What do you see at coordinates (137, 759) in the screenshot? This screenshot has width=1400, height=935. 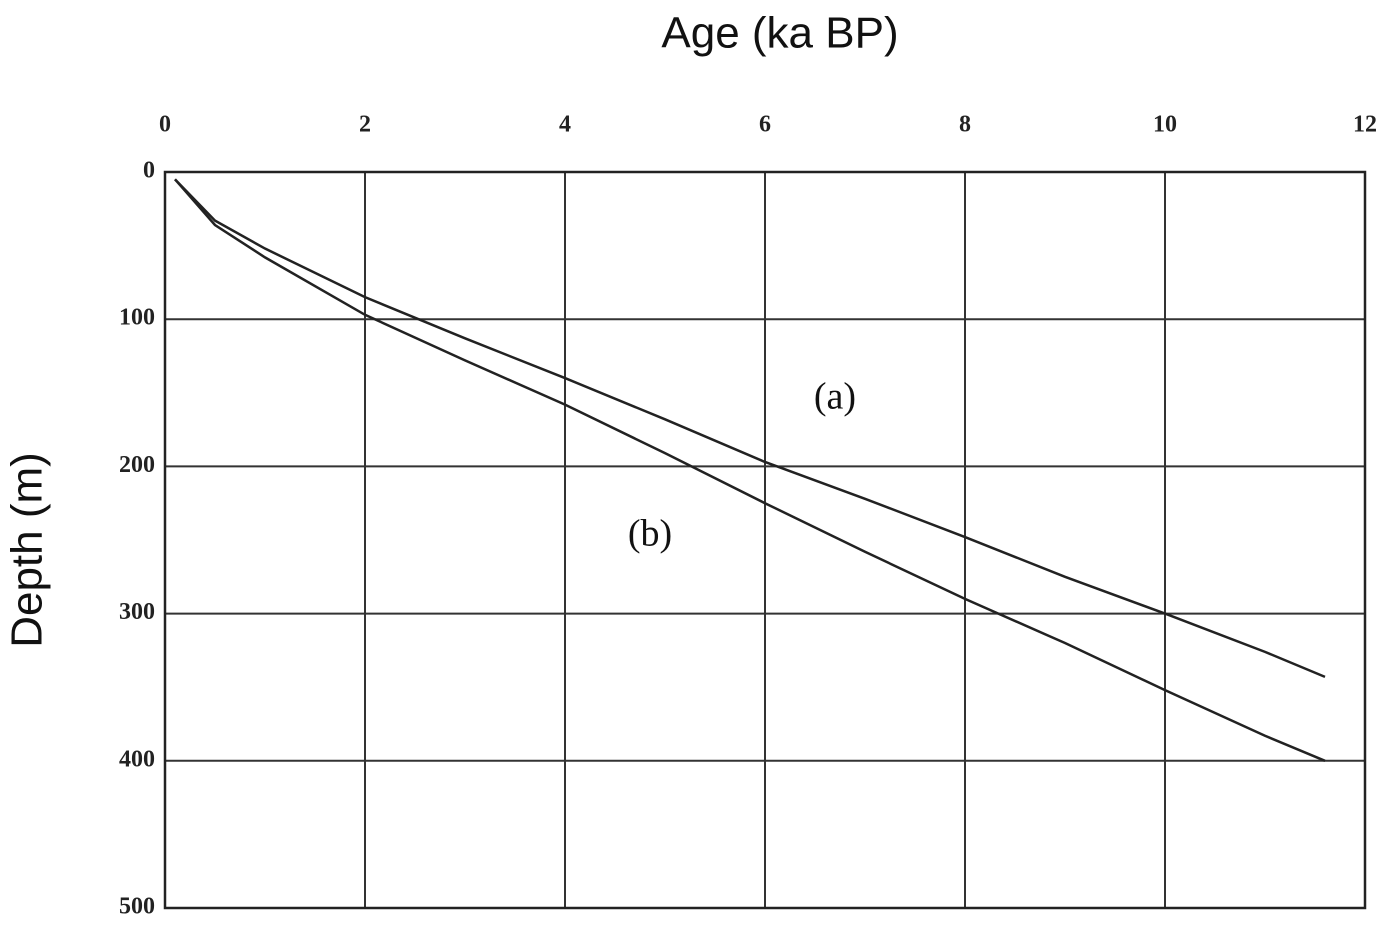 I see `y-tick-label: 400` at bounding box center [137, 759].